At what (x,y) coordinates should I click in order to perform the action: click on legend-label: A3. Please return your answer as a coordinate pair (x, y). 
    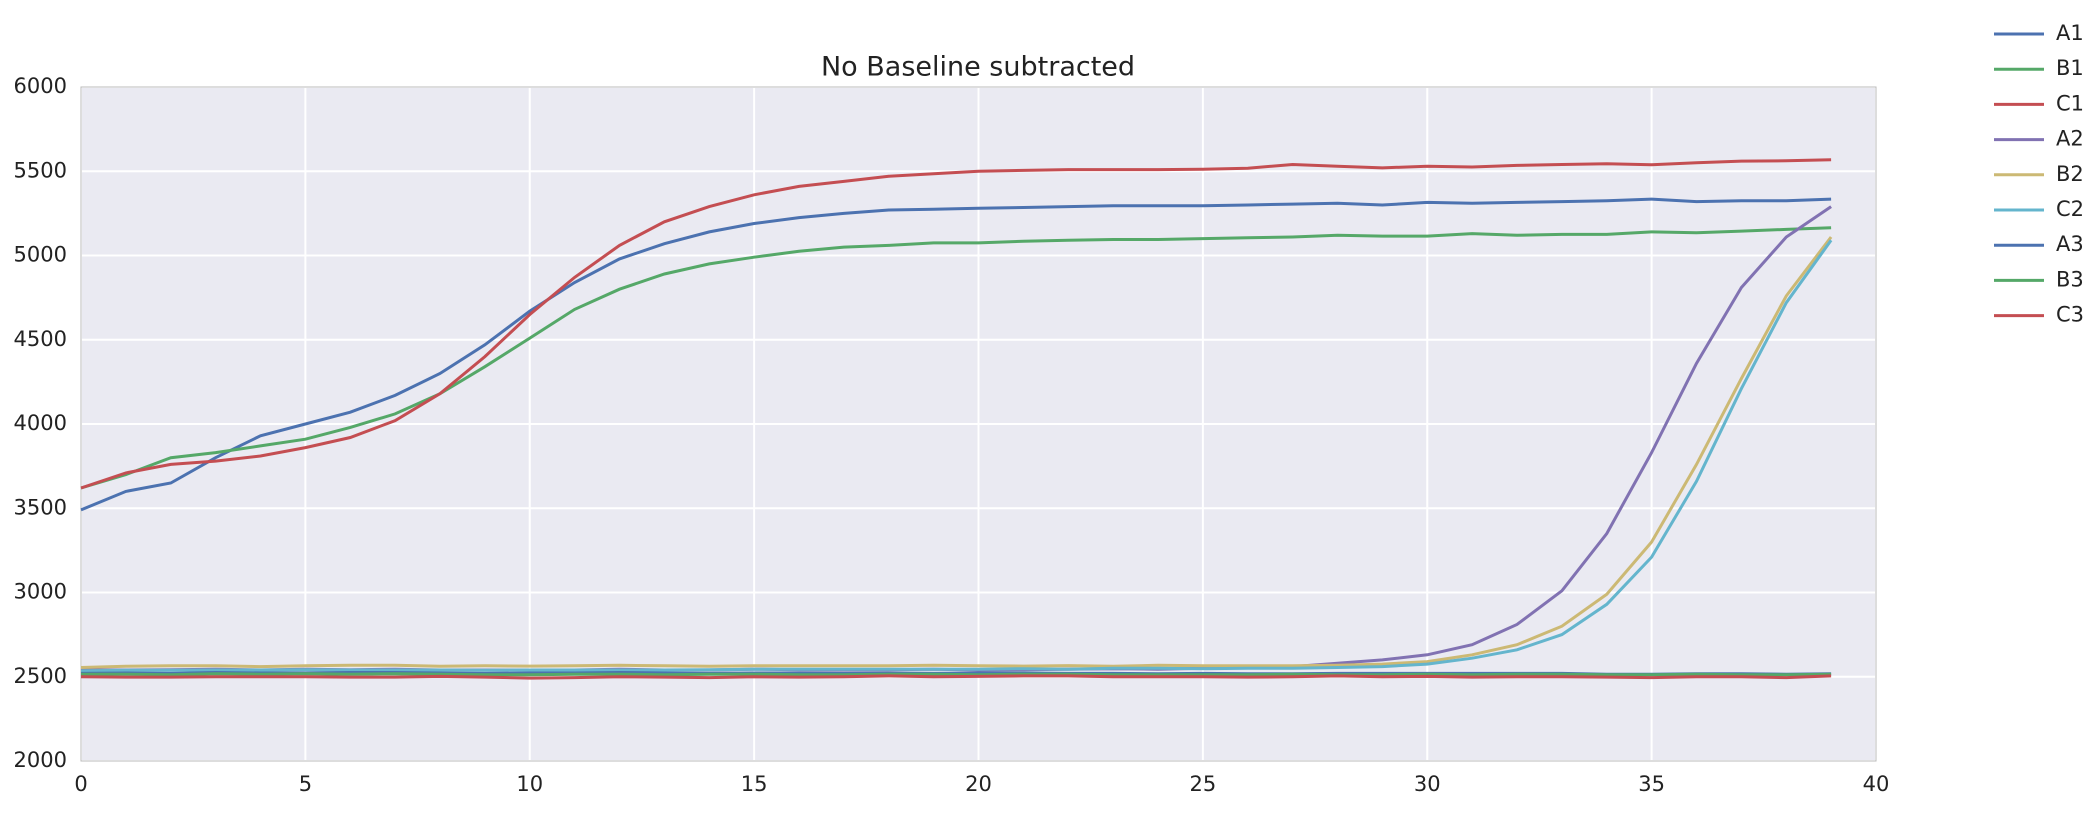
    Looking at the image, I should click on (2070, 244).